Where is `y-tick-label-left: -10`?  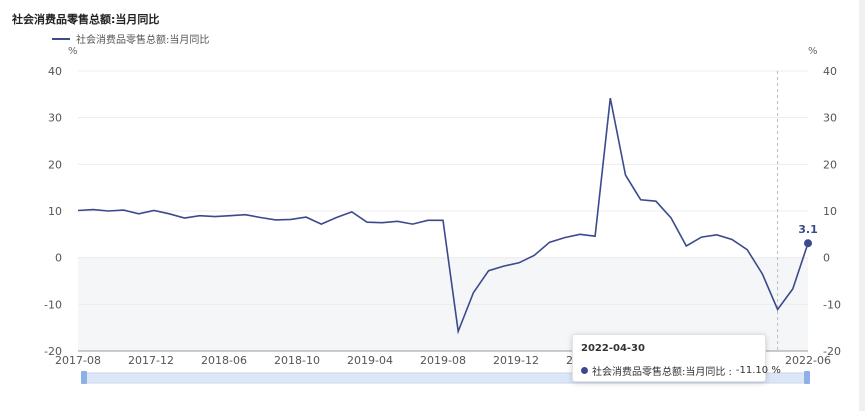 y-tick-label-left: -10 is located at coordinates (53, 304).